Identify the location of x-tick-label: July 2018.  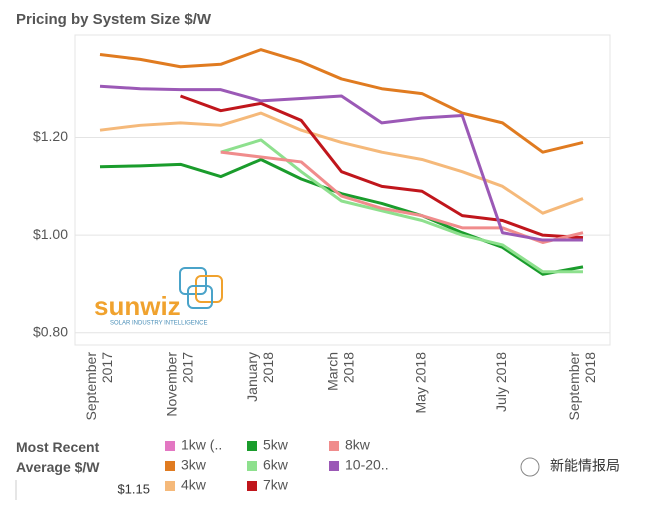
(501, 382).